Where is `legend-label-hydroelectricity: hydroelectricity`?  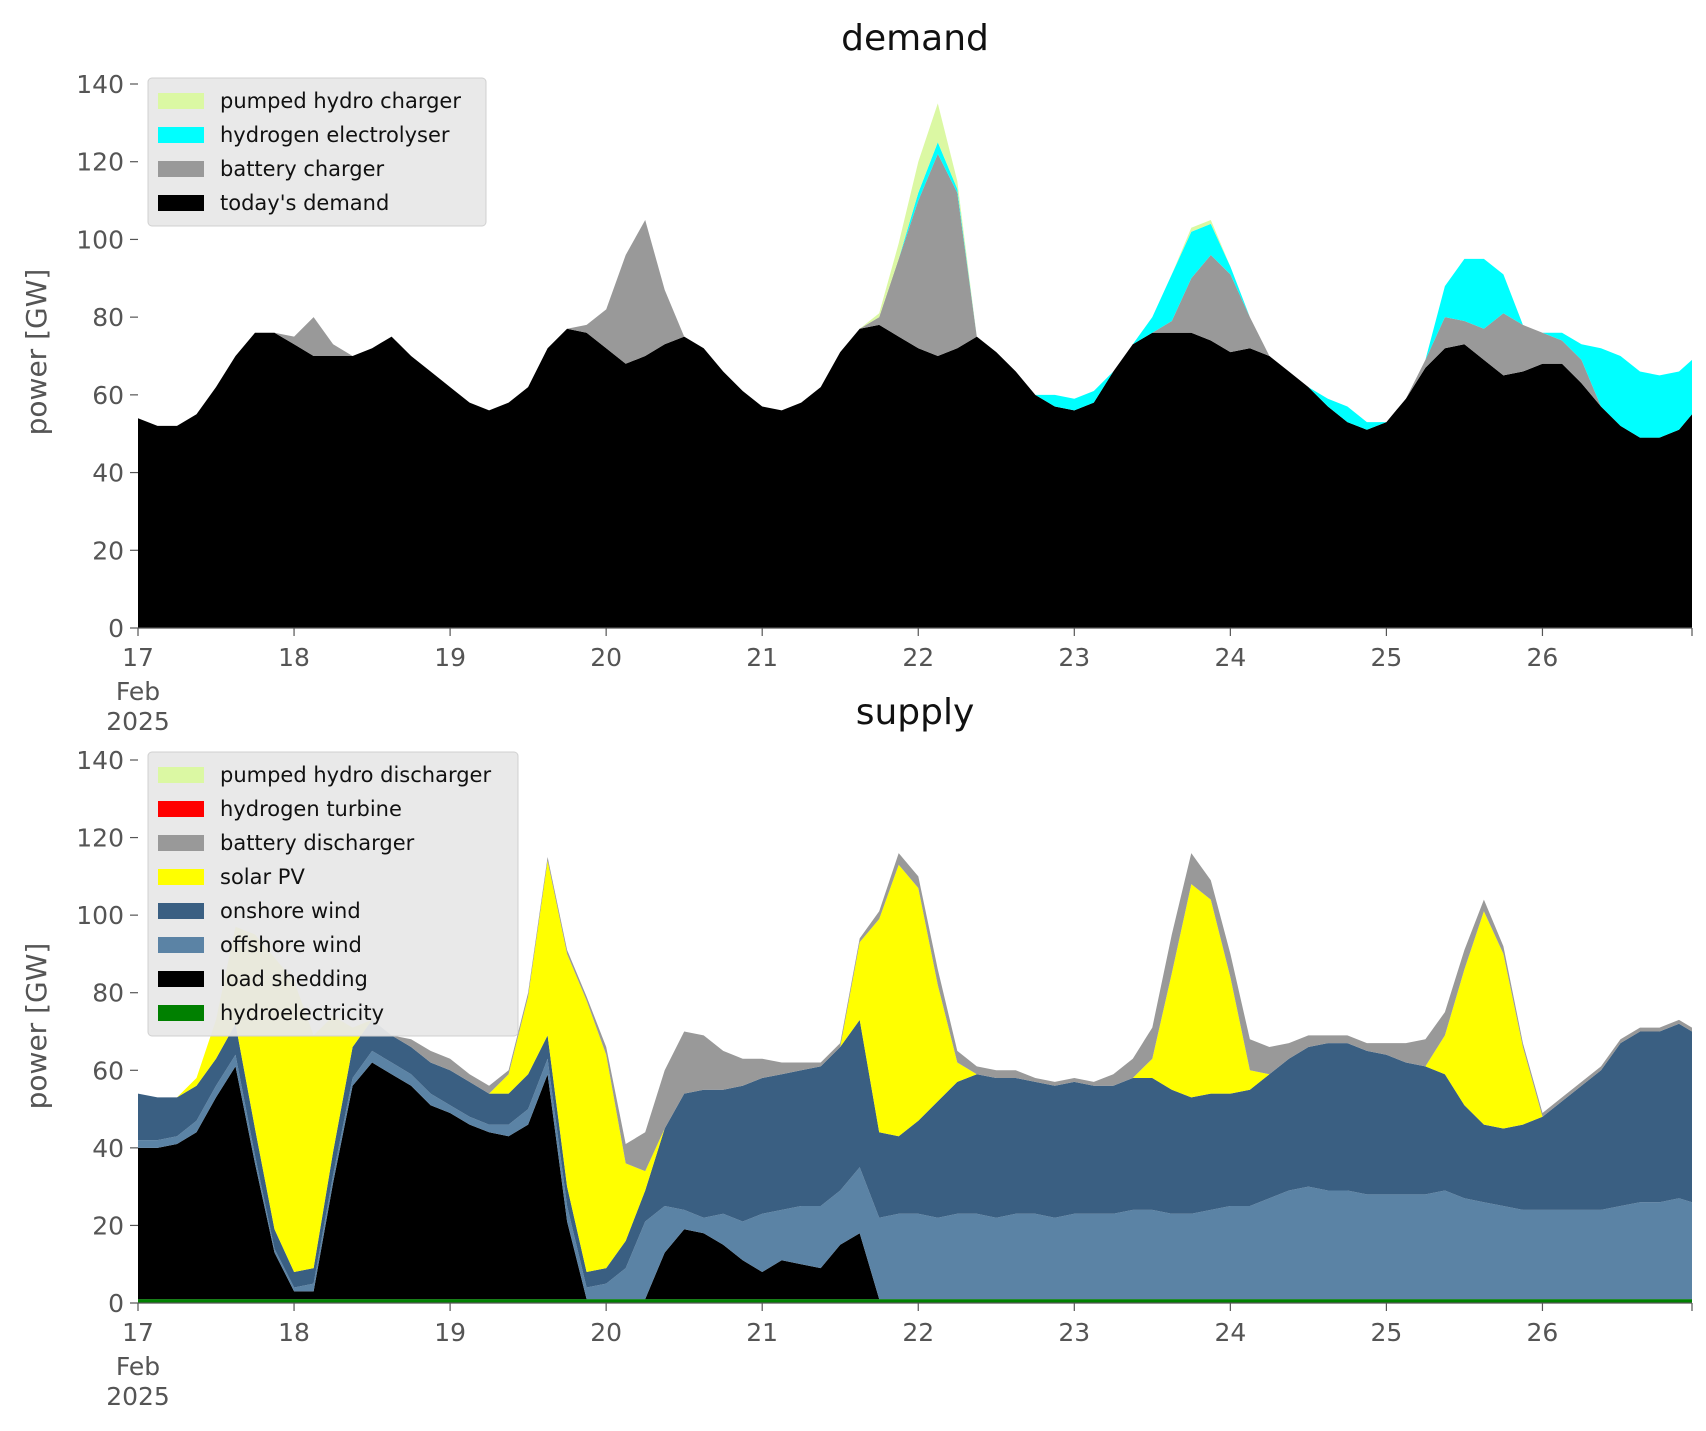
legend-label-hydroelectricity: hydroelectricity is located at coordinates (302, 1013).